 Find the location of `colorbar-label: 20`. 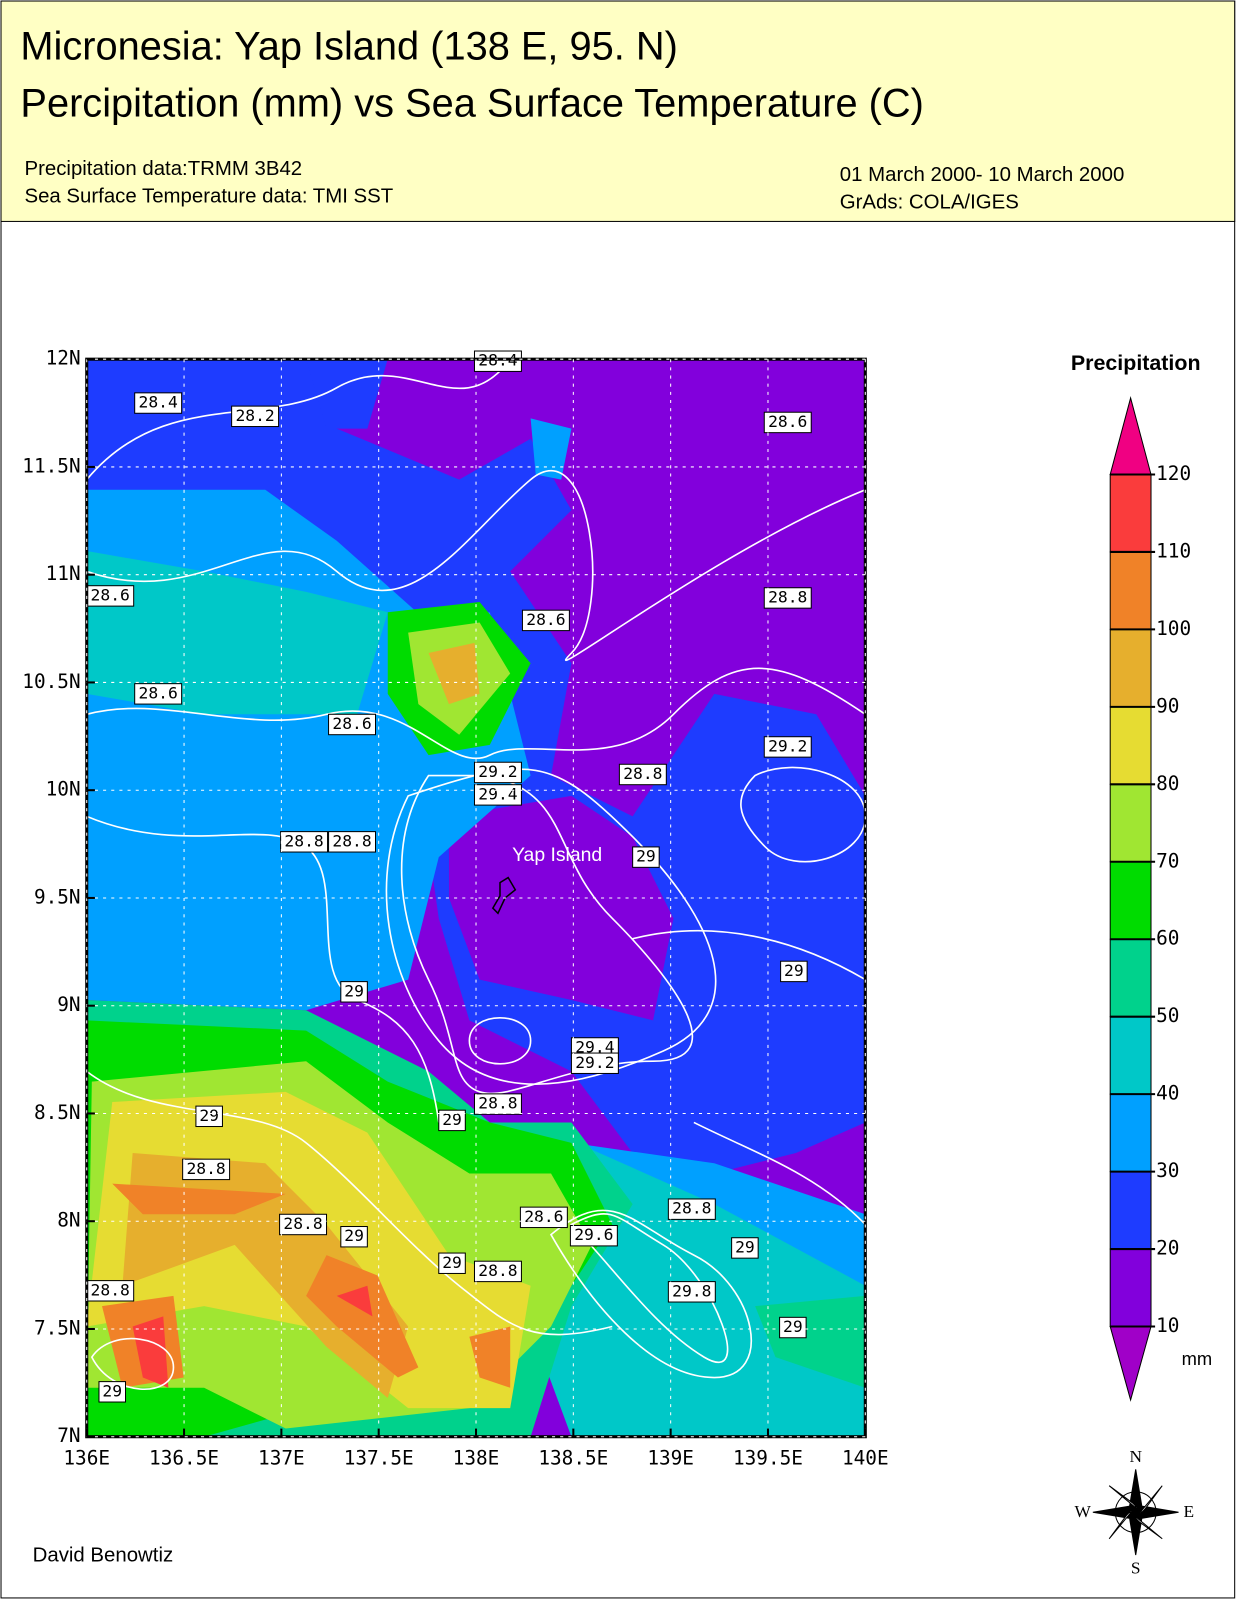

colorbar-label: 20 is located at coordinates (1167, 1248).